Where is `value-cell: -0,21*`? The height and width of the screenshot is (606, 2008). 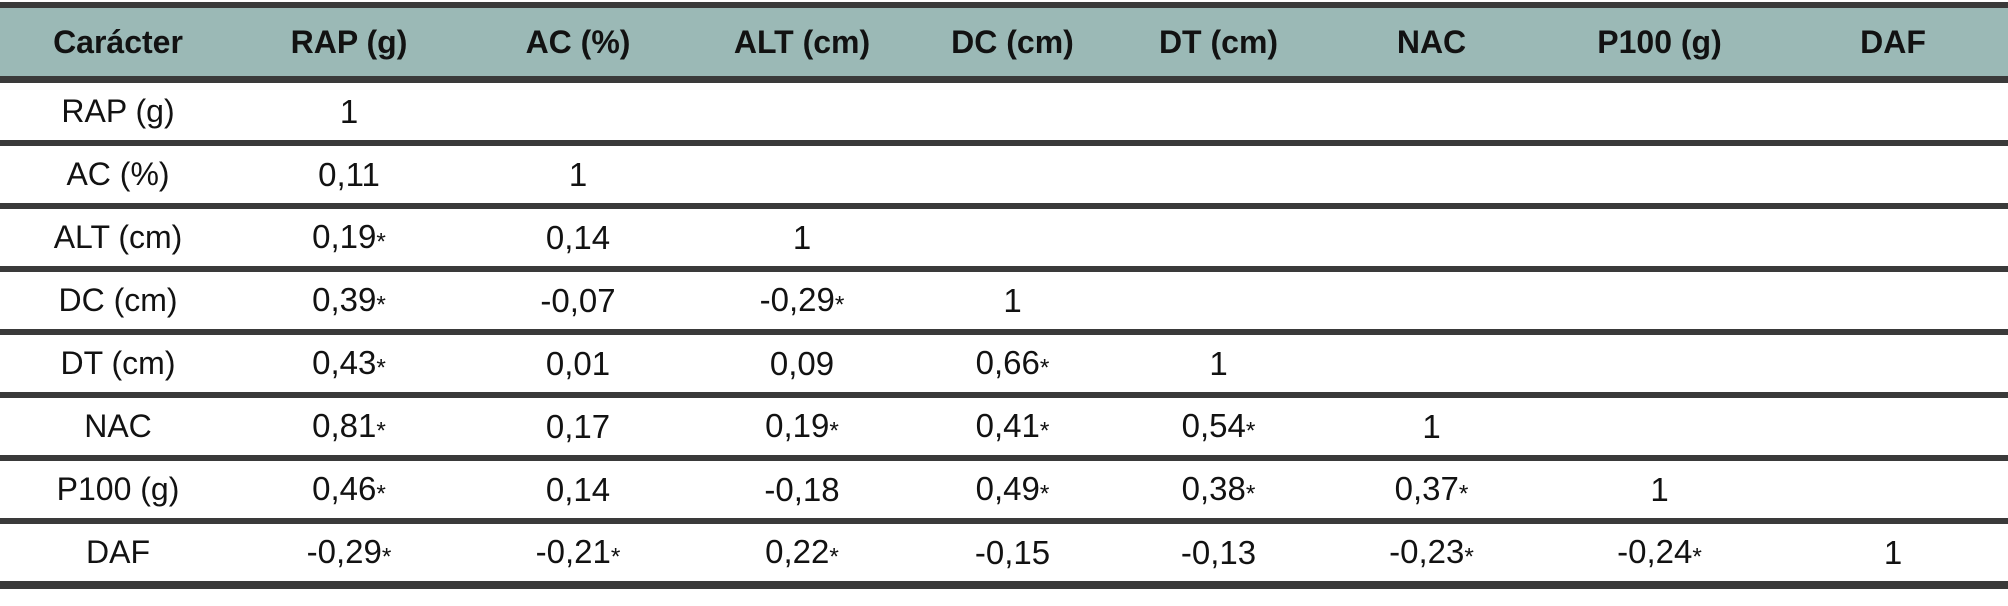 value-cell: -0,21* is located at coordinates (578, 555).